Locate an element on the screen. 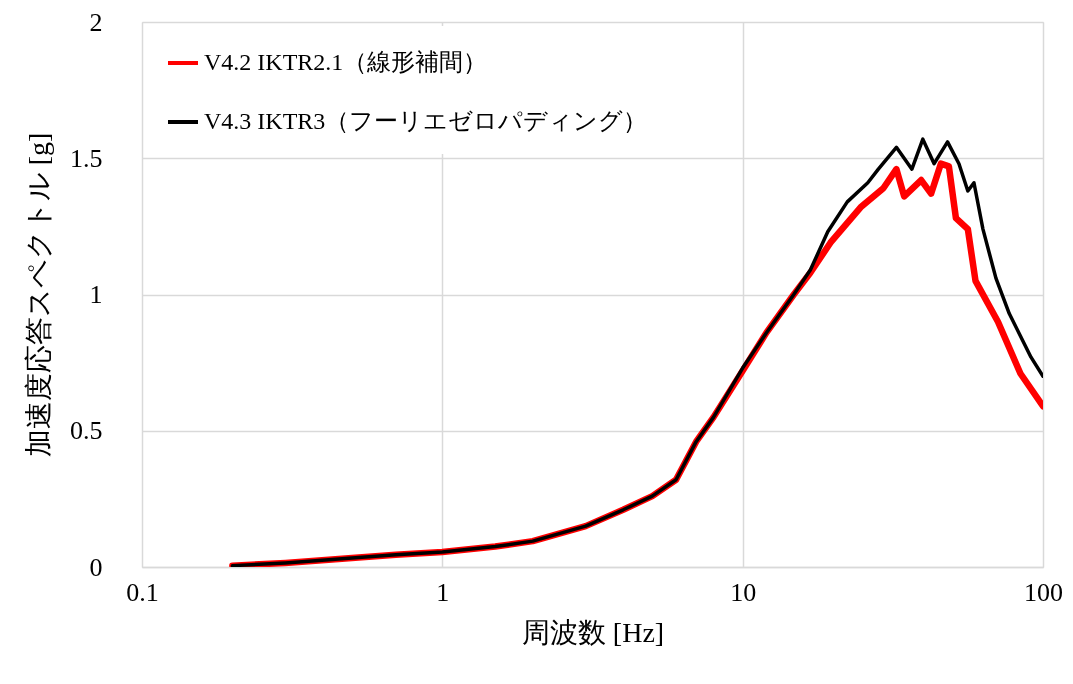  legend-label: V4.2 IKTR2.1（線形補間） is located at coordinates (346, 62).